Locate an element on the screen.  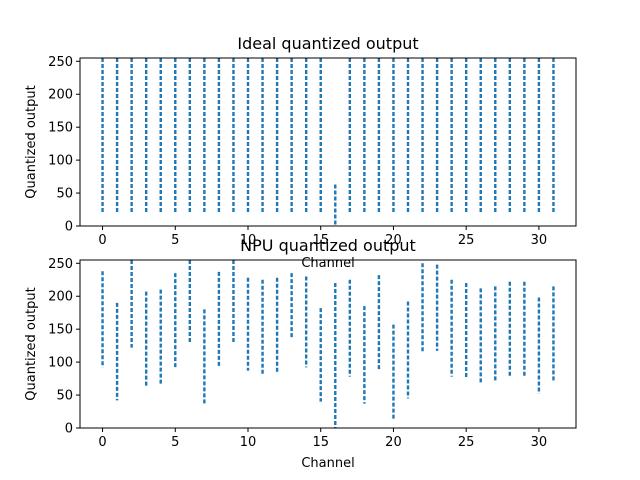
chart-title: NPU quantized output is located at coordinates (328, 245).